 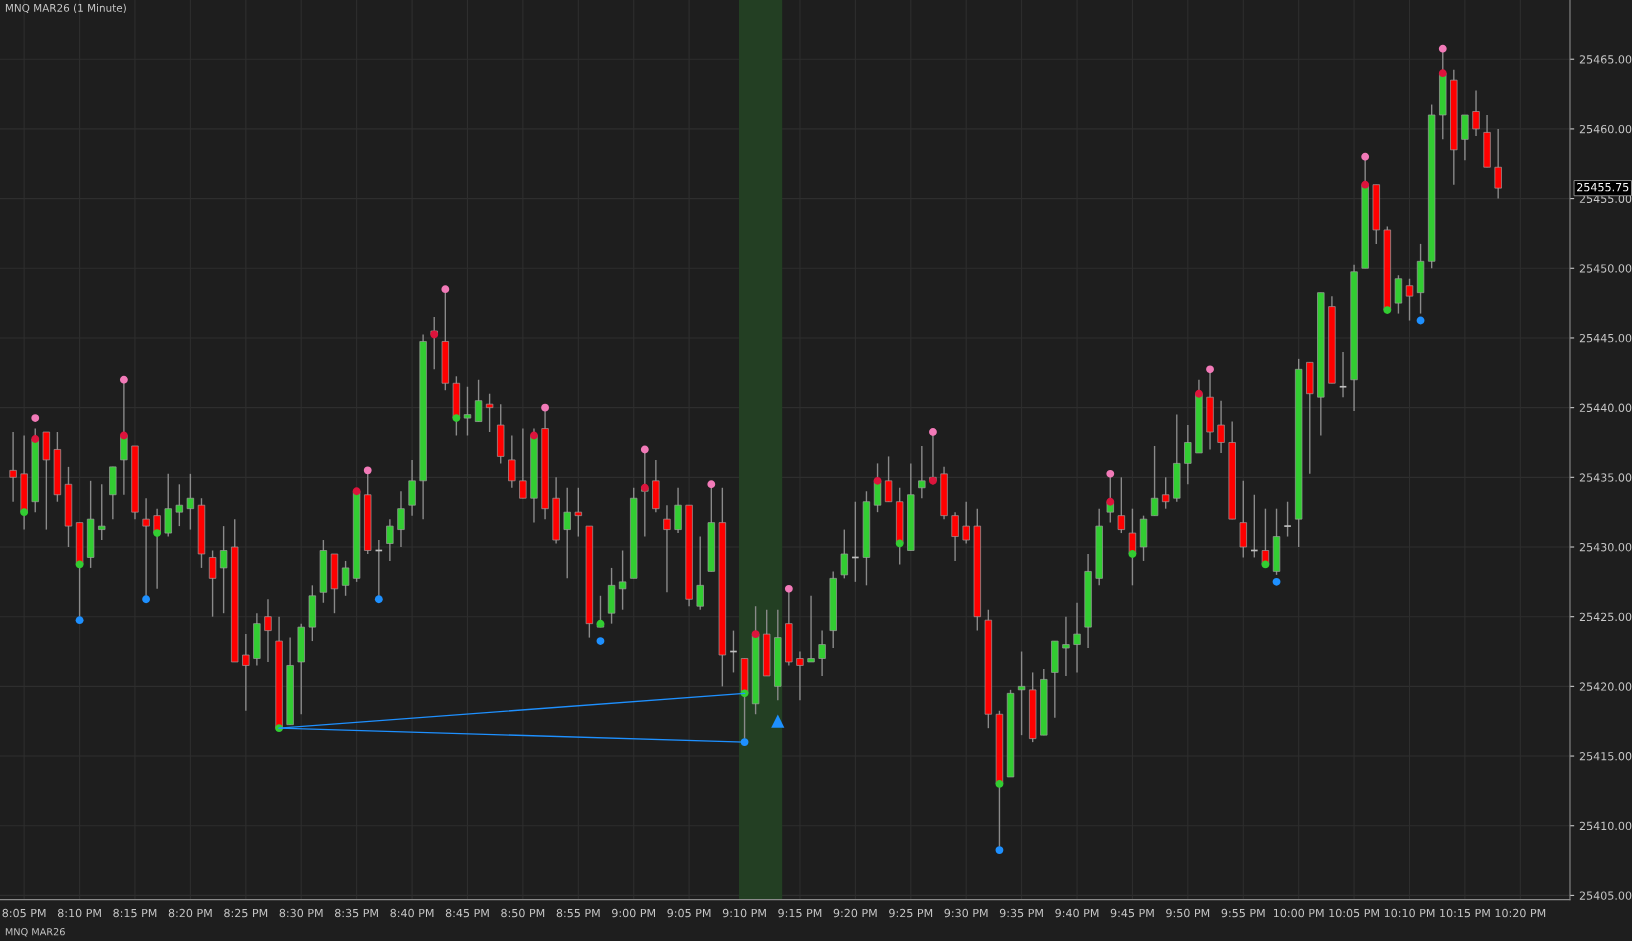 What do you see at coordinates (911, 913) in the screenshot?
I see `x-tick-label: 9:25 PM` at bounding box center [911, 913].